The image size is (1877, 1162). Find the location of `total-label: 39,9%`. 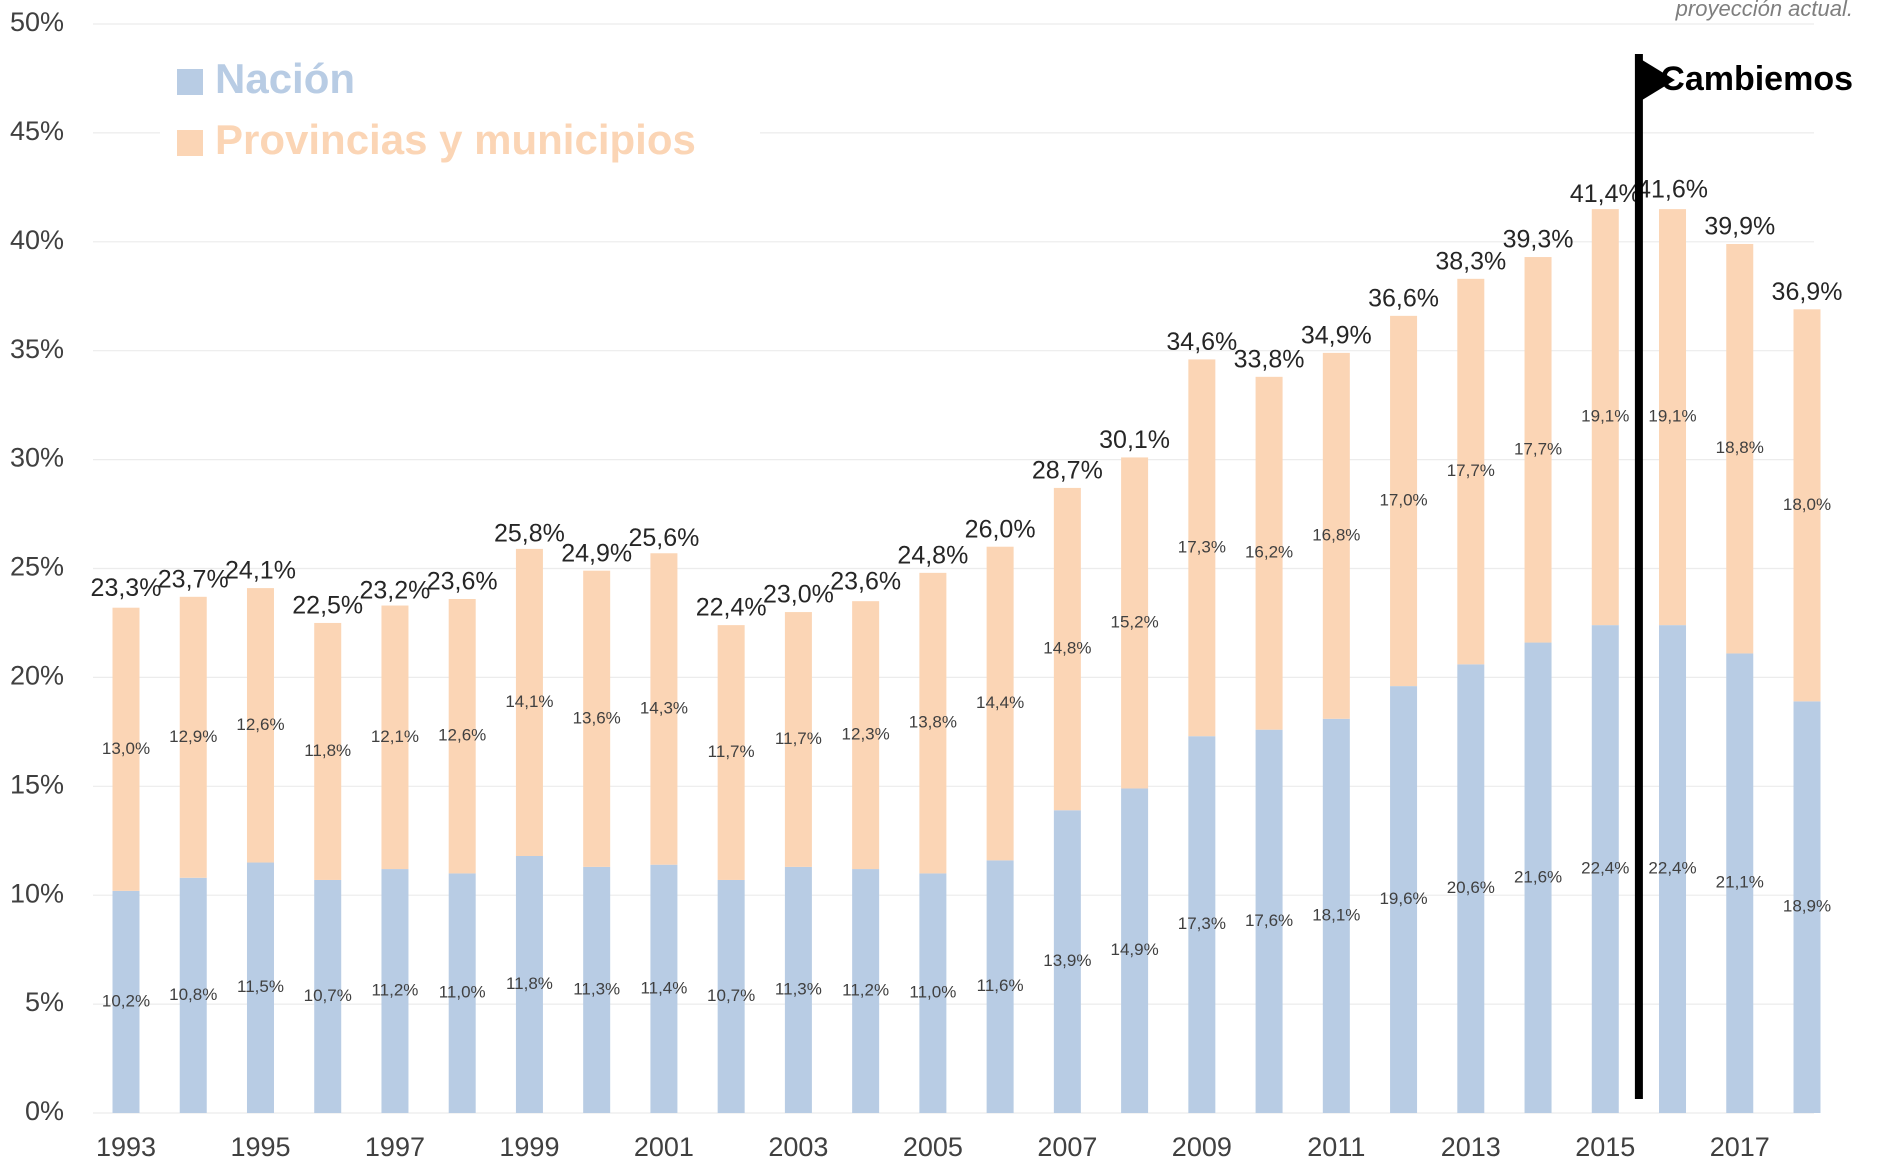

total-label: 39,9% is located at coordinates (1739, 227).